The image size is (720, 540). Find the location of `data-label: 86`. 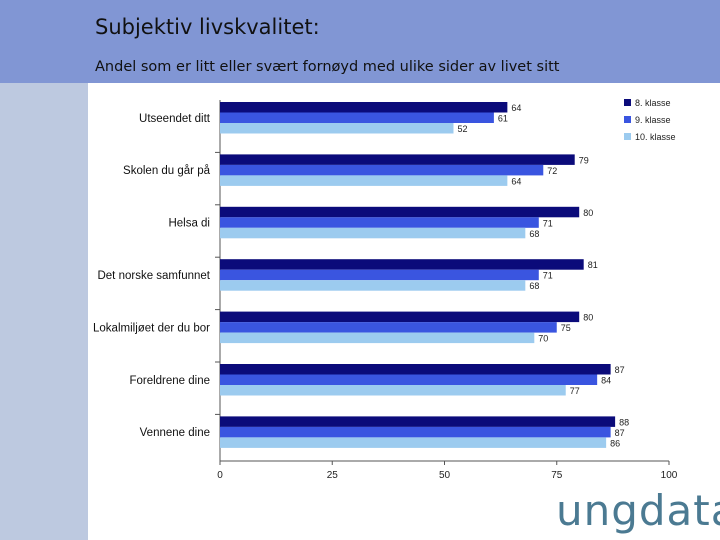

data-label: 86 is located at coordinates (615, 443).